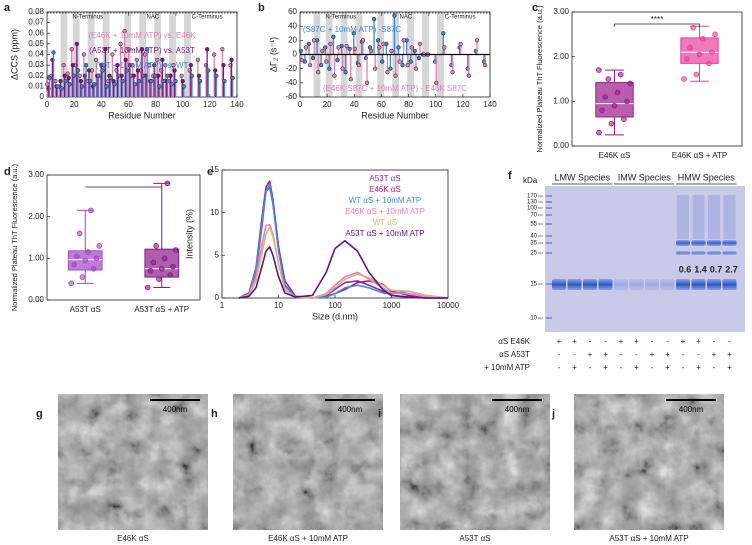  What do you see at coordinates (657, 19) in the screenshot?
I see `significance: ****` at bounding box center [657, 19].